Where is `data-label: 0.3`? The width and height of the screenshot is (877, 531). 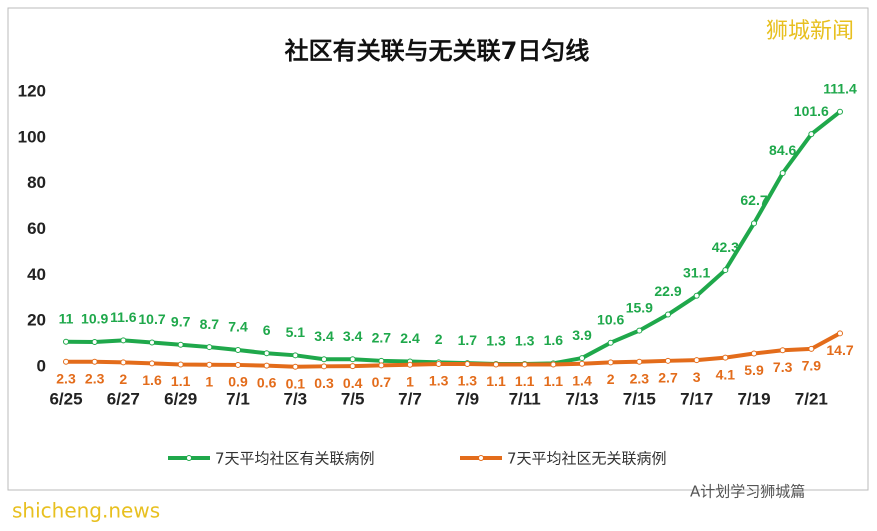
data-label: 0.3 is located at coordinates (324, 383).